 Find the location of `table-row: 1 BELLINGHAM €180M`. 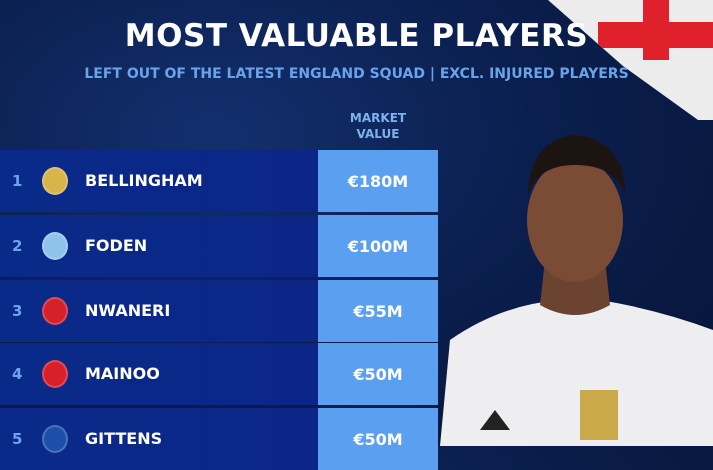

table-row: 1 BELLINGHAM €180M is located at coordinates (219, 181).